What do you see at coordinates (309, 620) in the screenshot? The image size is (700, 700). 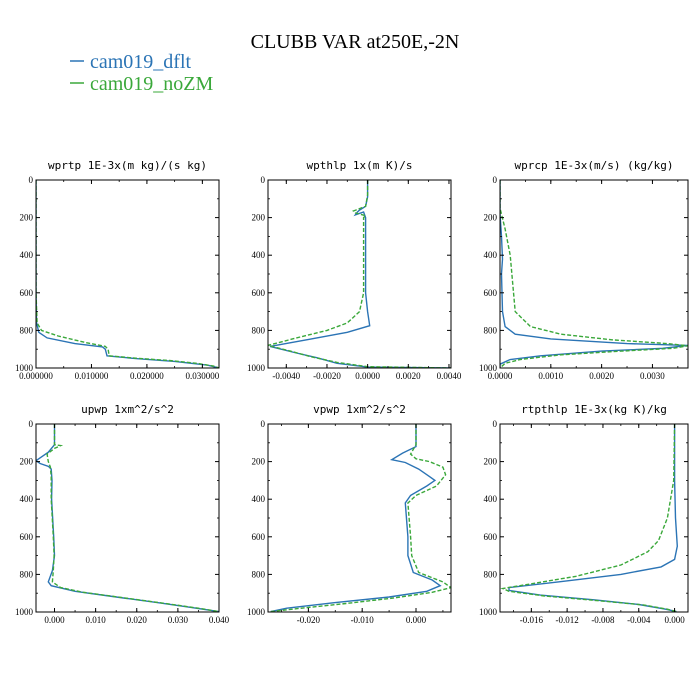 I see `x-tick-label: -0.020` at bounding box center [309, 620].